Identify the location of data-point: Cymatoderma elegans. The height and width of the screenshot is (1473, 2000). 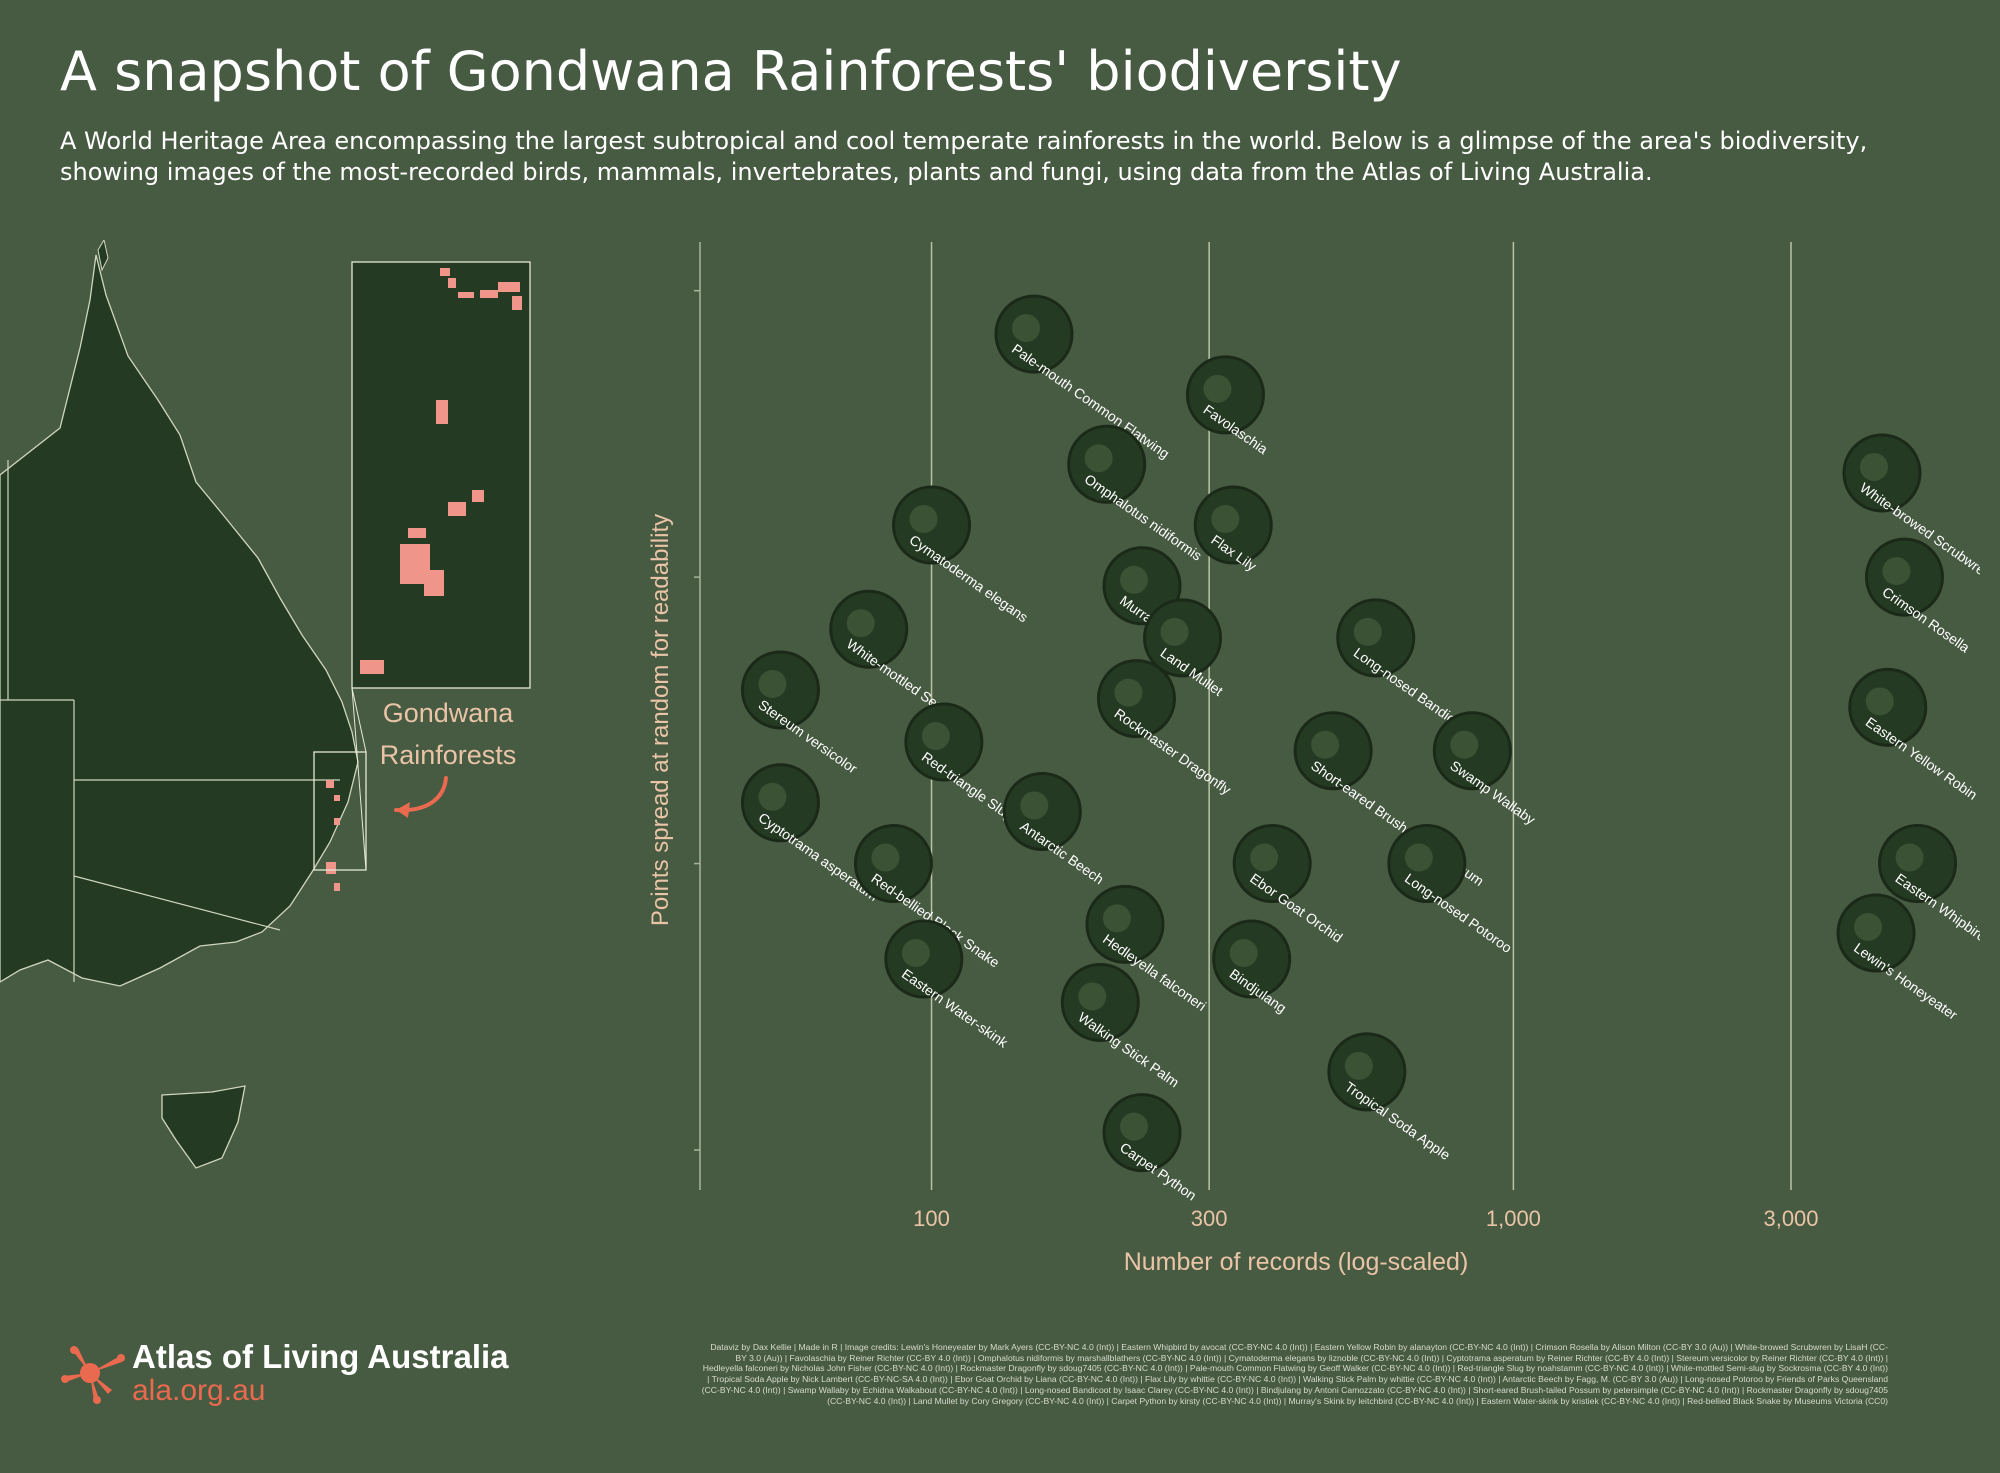
(962, 555).